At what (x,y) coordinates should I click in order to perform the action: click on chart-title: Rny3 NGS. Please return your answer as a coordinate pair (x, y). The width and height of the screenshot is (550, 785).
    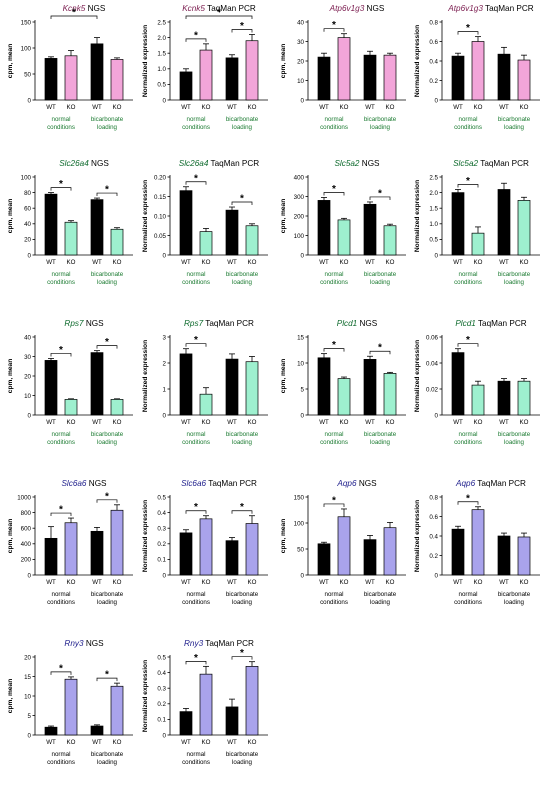
    Looking at the image, I should click on (84, 643).